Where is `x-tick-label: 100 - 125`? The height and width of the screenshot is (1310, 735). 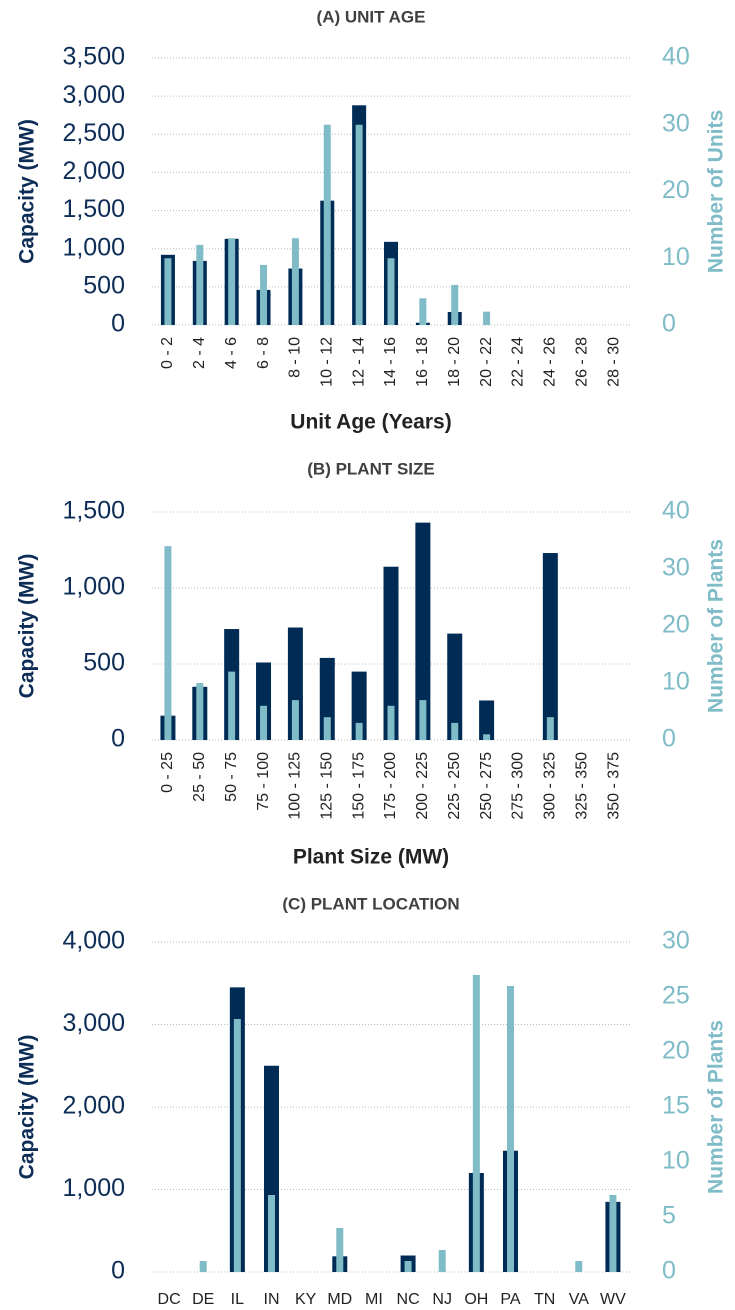
x-tick-label: 100 - 125 is located at coordinates (295, 786).